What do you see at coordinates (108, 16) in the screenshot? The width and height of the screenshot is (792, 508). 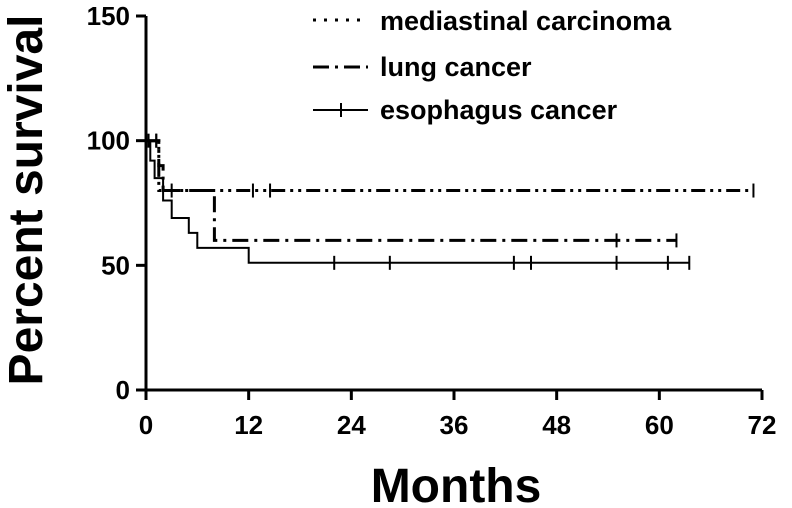 I see `y-tick-label: 150` at bounding box center [108, 16].